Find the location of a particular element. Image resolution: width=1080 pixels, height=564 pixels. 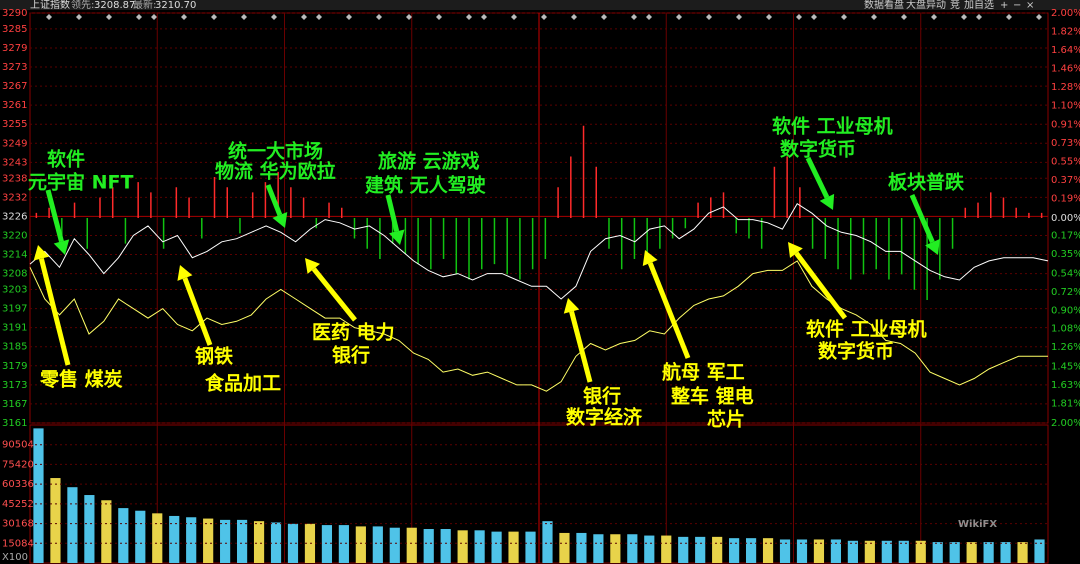

annotation-text: 零售 煤炭 is located at coordinates (81, 379).